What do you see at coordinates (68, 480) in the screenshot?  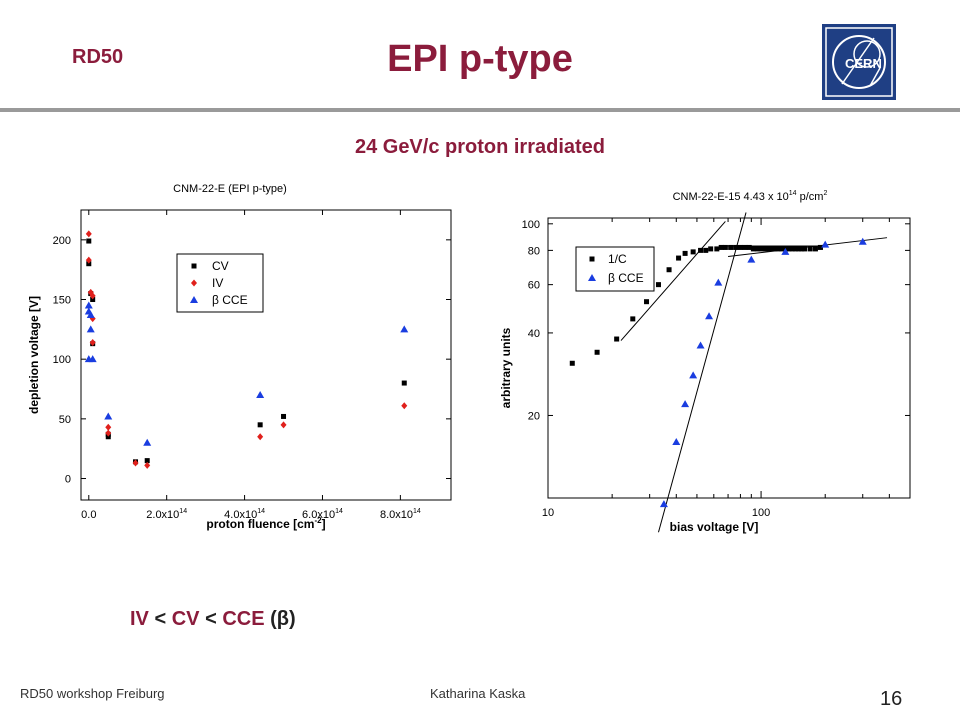 I see `chart1-ytick-label: 0` at bounding box center [68, 480].